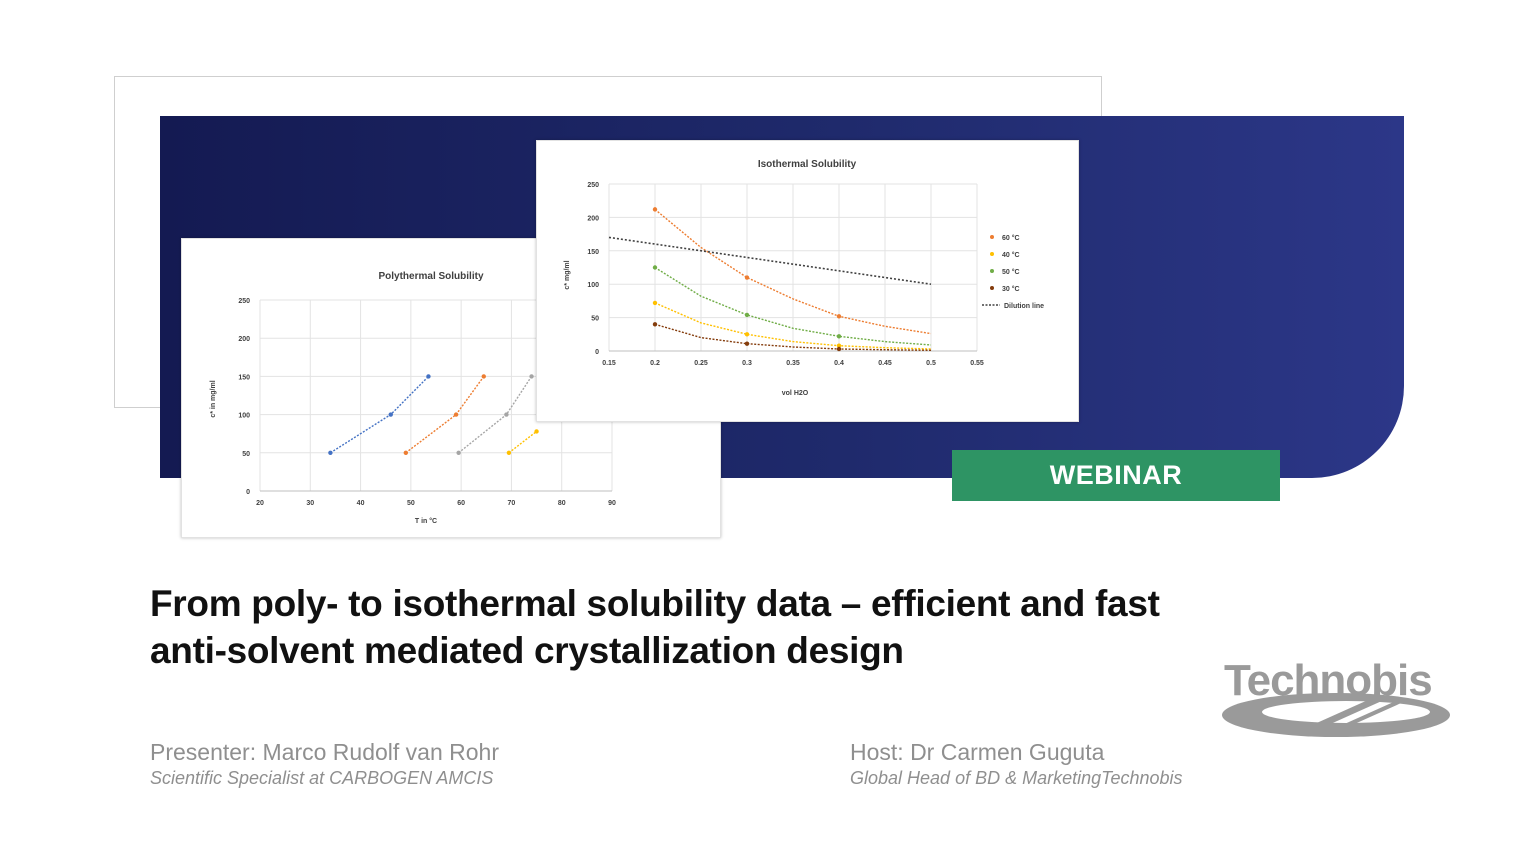 The image size is (1536, 864). What do you see at coordinates (461, 503) in the screenshot?
I see `polythermal-x-tick-label: 60` at bounding box center [461, 503].